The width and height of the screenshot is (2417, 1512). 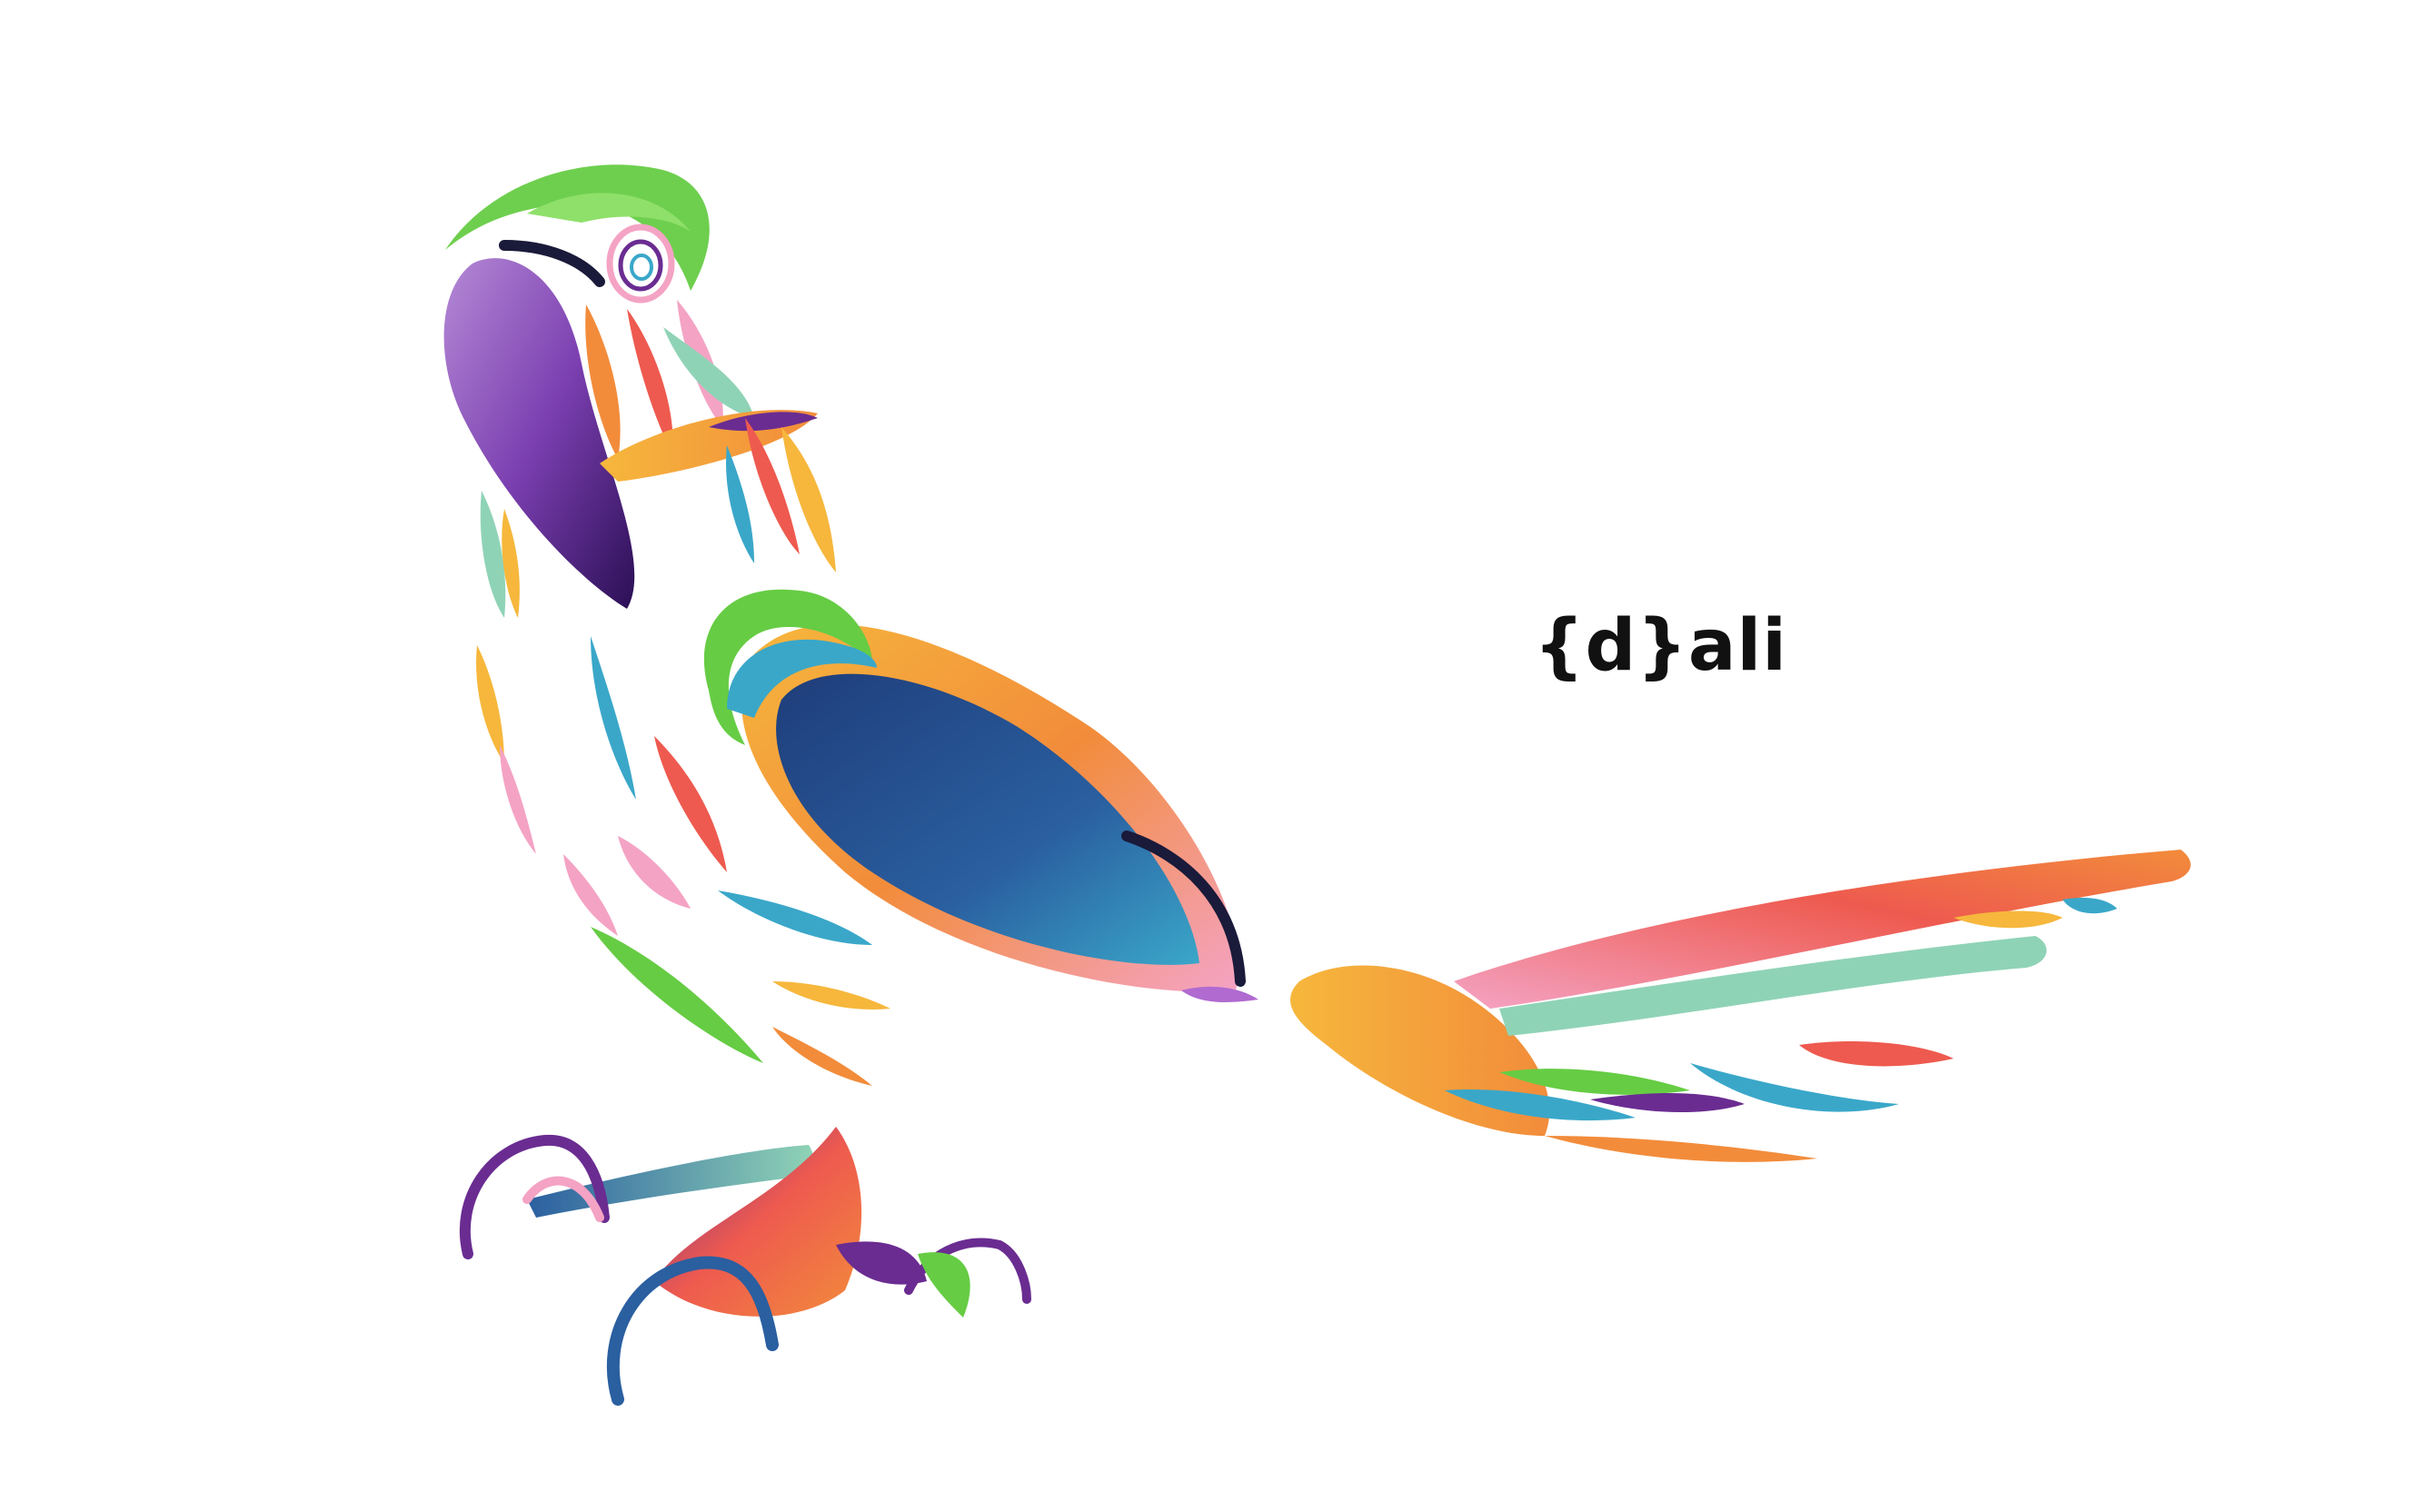 I want to click on wing-tip-pink, so click(x=1219, y=994).